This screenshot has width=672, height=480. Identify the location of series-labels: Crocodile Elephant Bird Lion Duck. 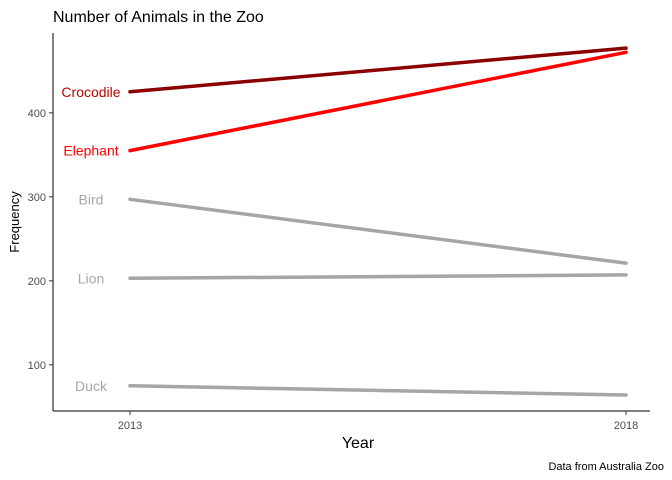
(90, 239).